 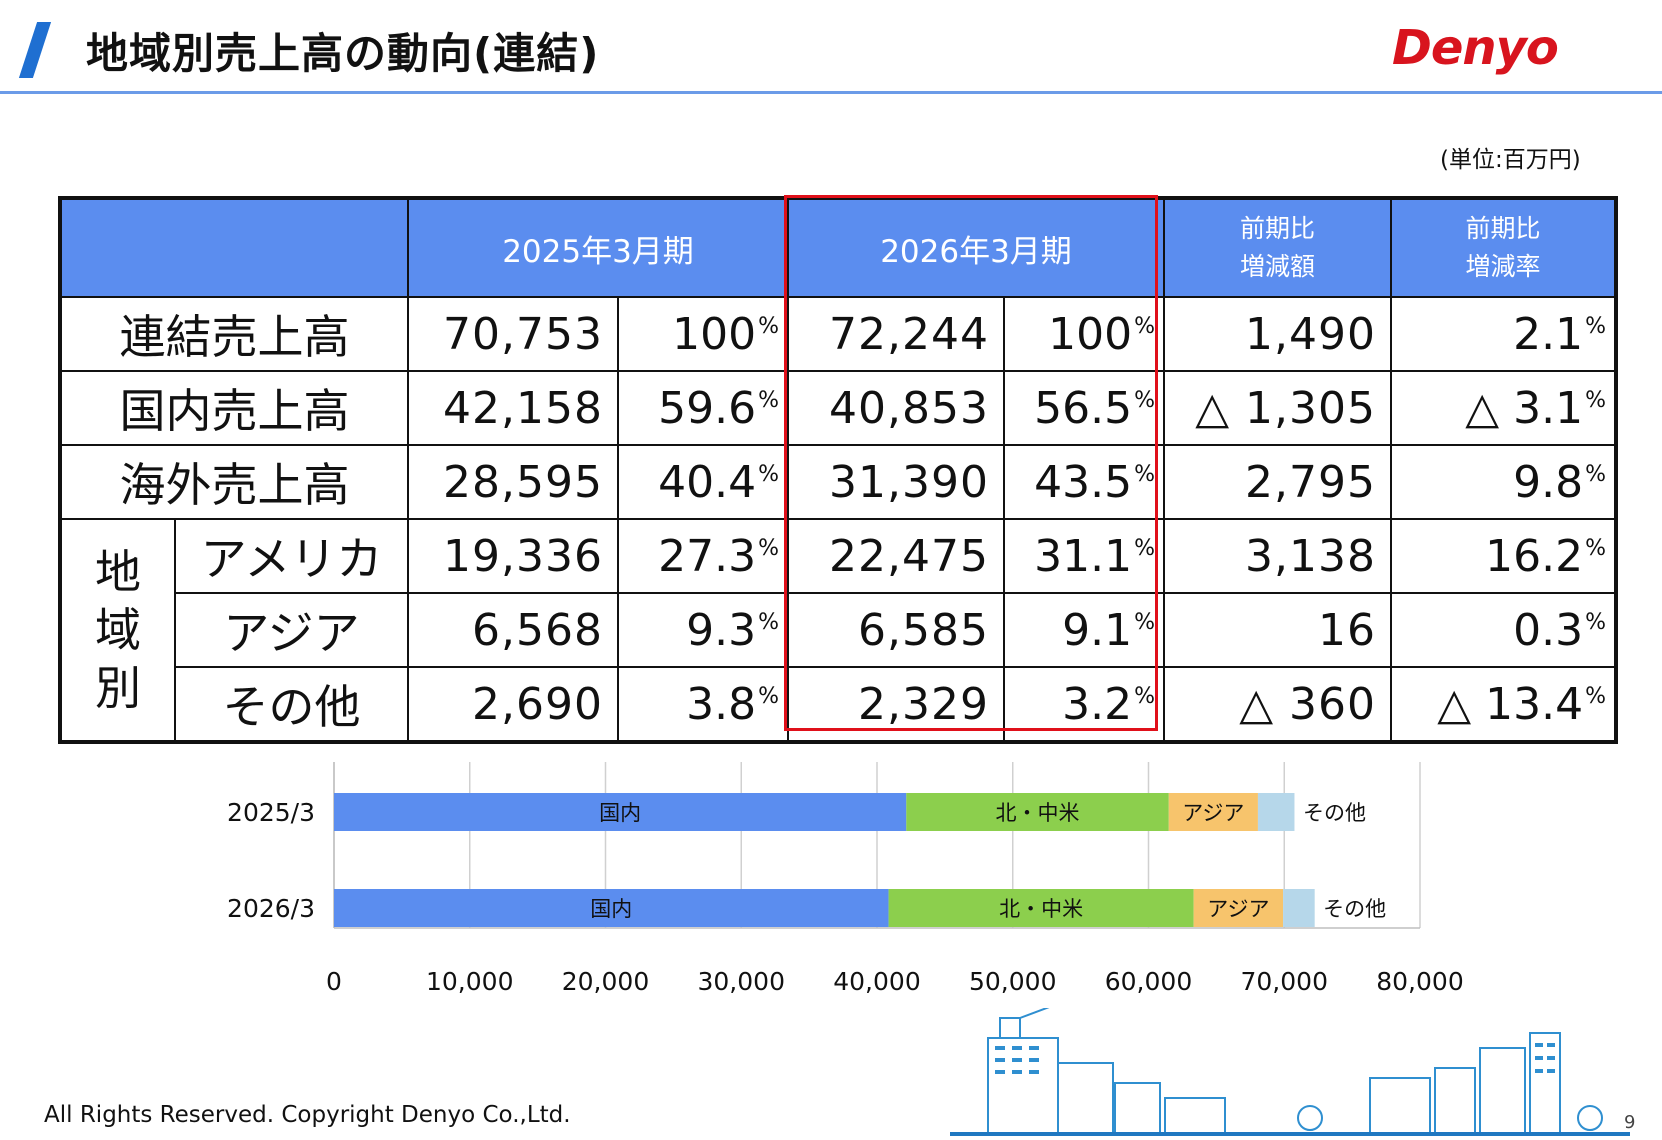 What do you see at coordinates (513, 704) in the screenshot?
I see `value-2025: 2,690` at bounding box center [513, 704].